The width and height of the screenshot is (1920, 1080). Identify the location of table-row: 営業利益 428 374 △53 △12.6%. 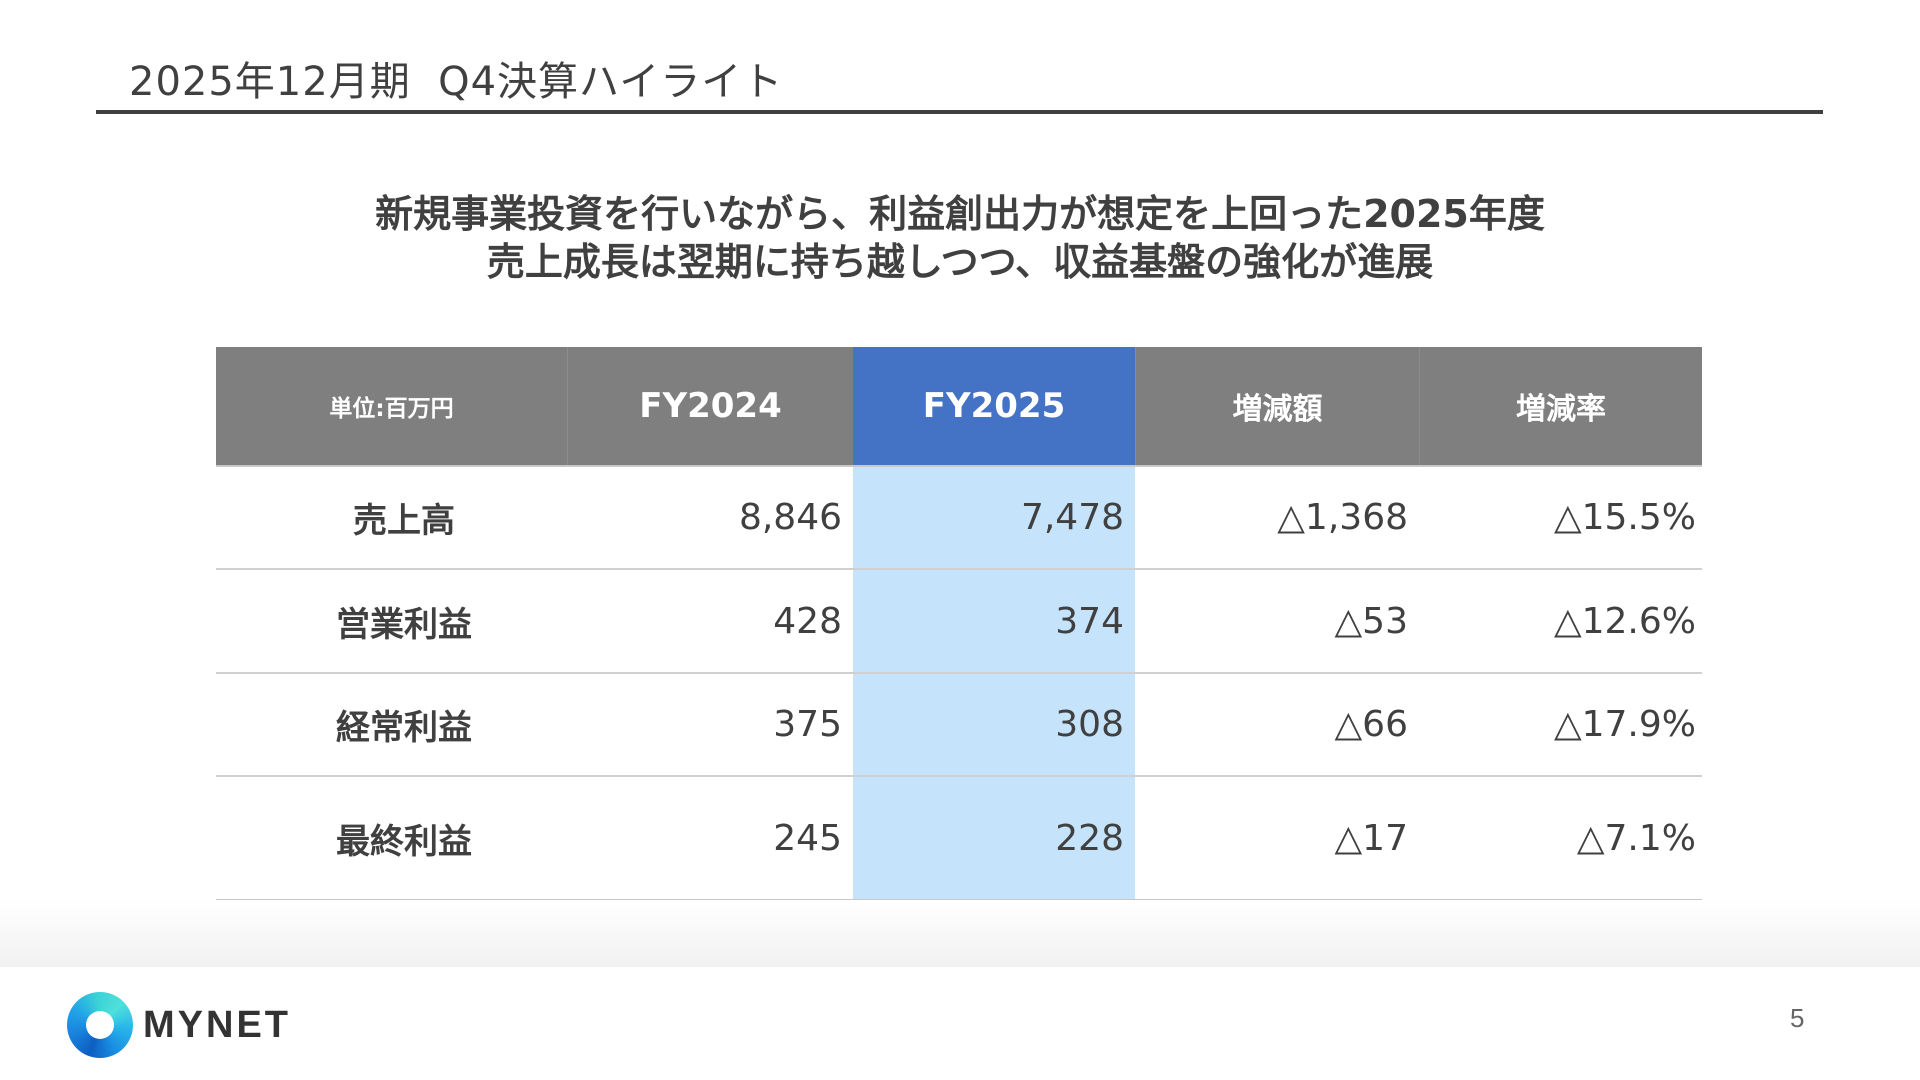
(959, 622).